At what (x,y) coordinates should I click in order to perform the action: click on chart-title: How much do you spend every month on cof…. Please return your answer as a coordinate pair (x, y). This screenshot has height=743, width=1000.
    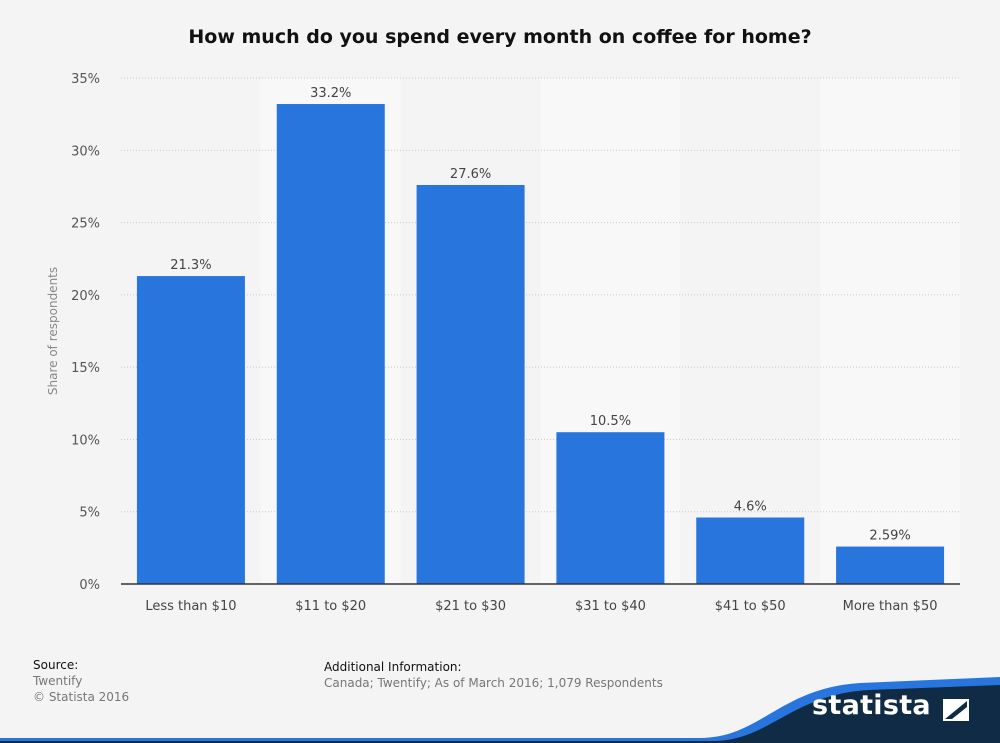
    Looking at the image, I should click on (500, 37).